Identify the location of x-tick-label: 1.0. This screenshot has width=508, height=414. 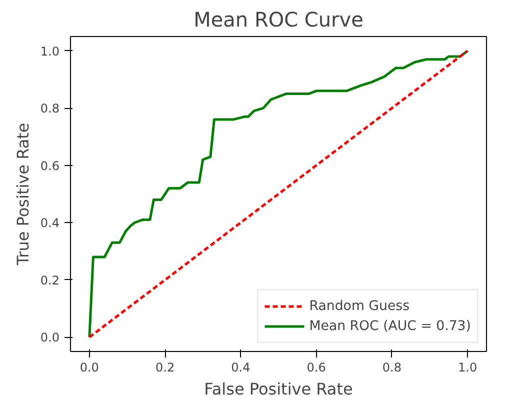
(468, 367).